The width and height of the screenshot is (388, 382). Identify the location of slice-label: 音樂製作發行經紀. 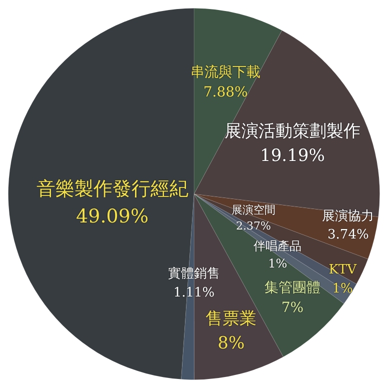
(112, 189).